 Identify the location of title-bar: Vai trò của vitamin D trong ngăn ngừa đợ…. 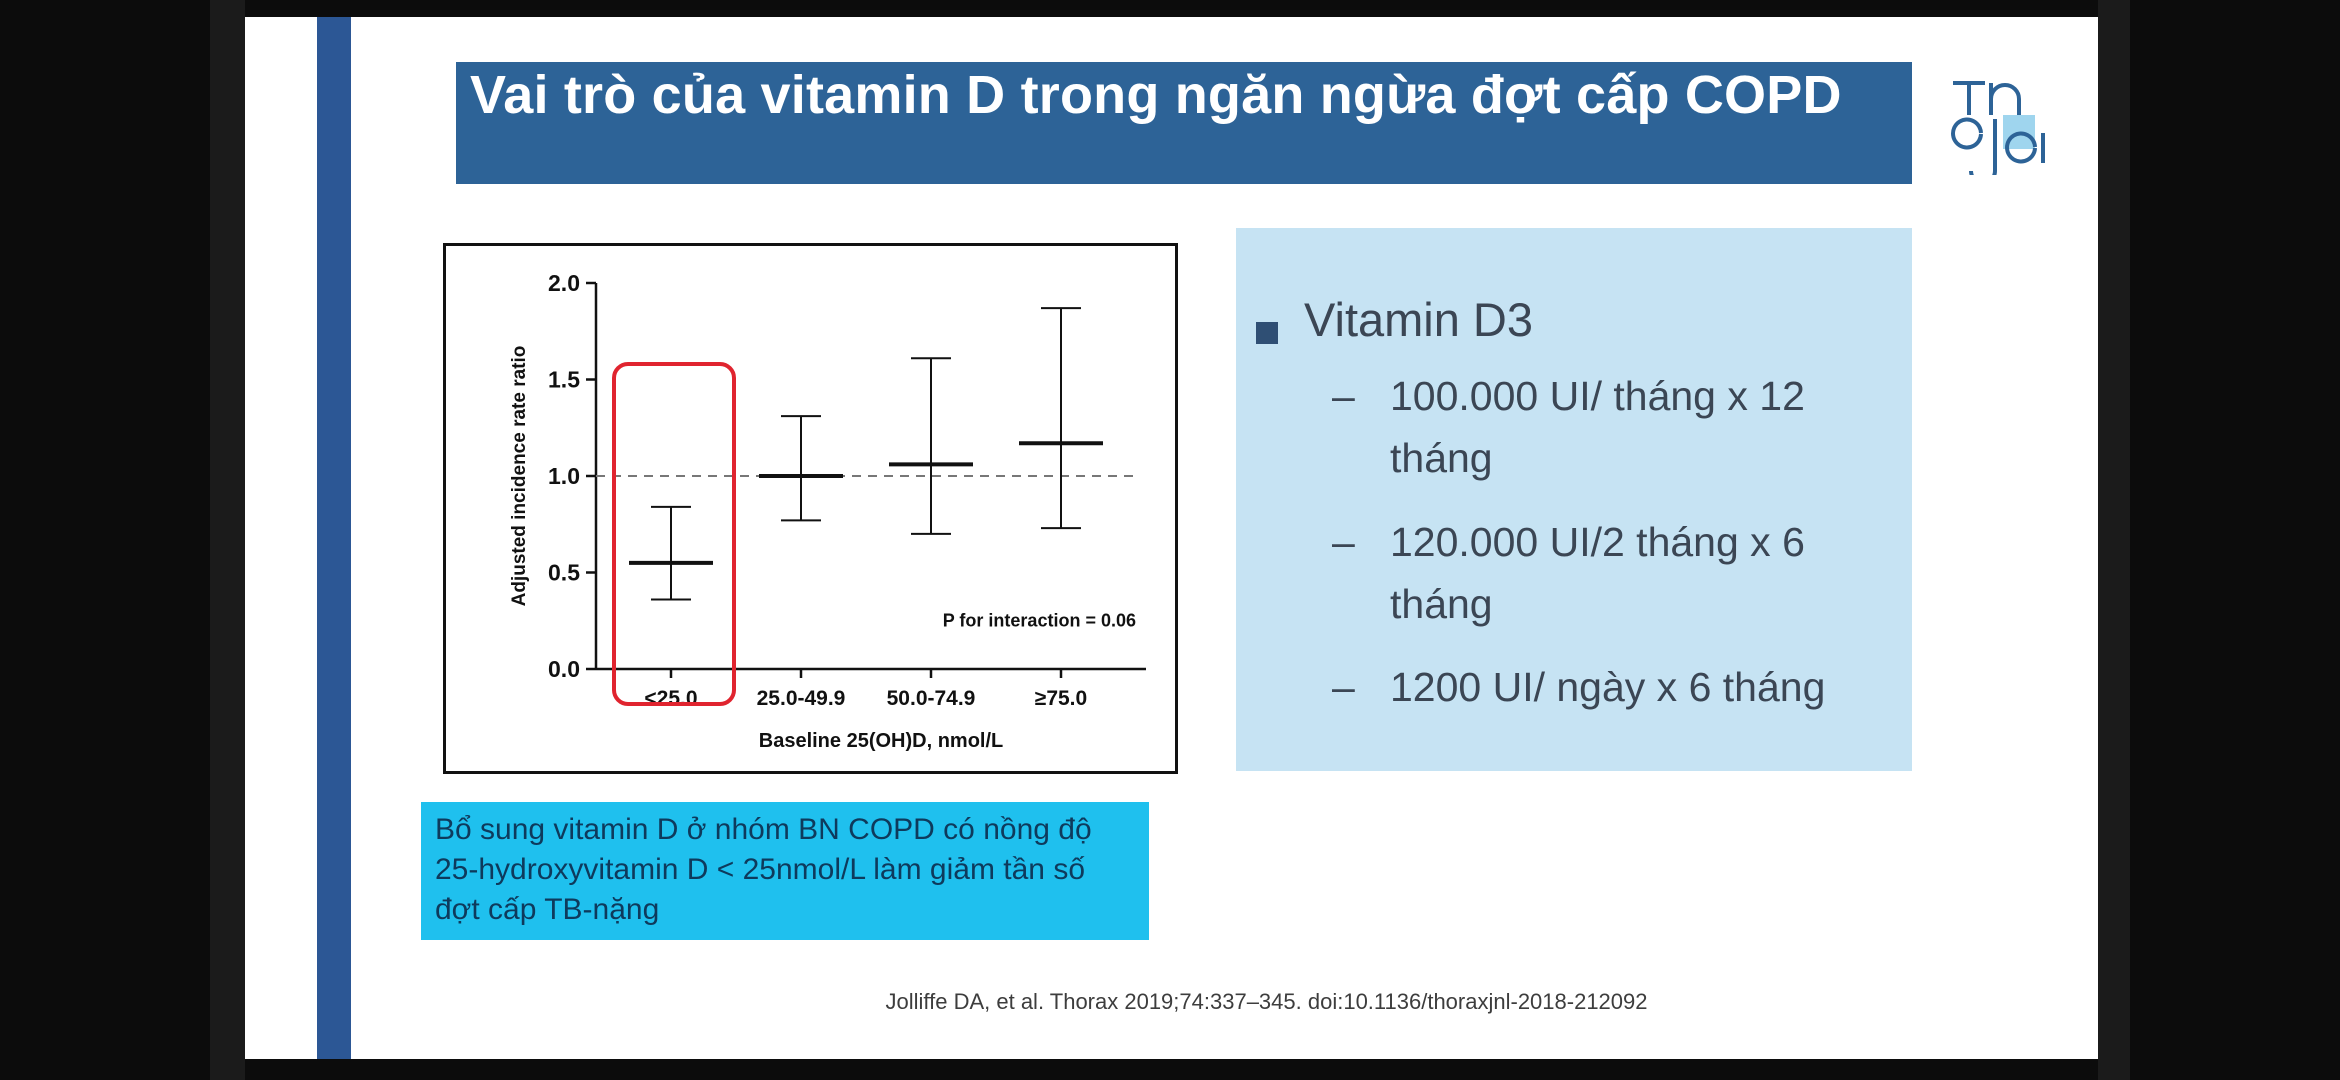
(1184, 123).